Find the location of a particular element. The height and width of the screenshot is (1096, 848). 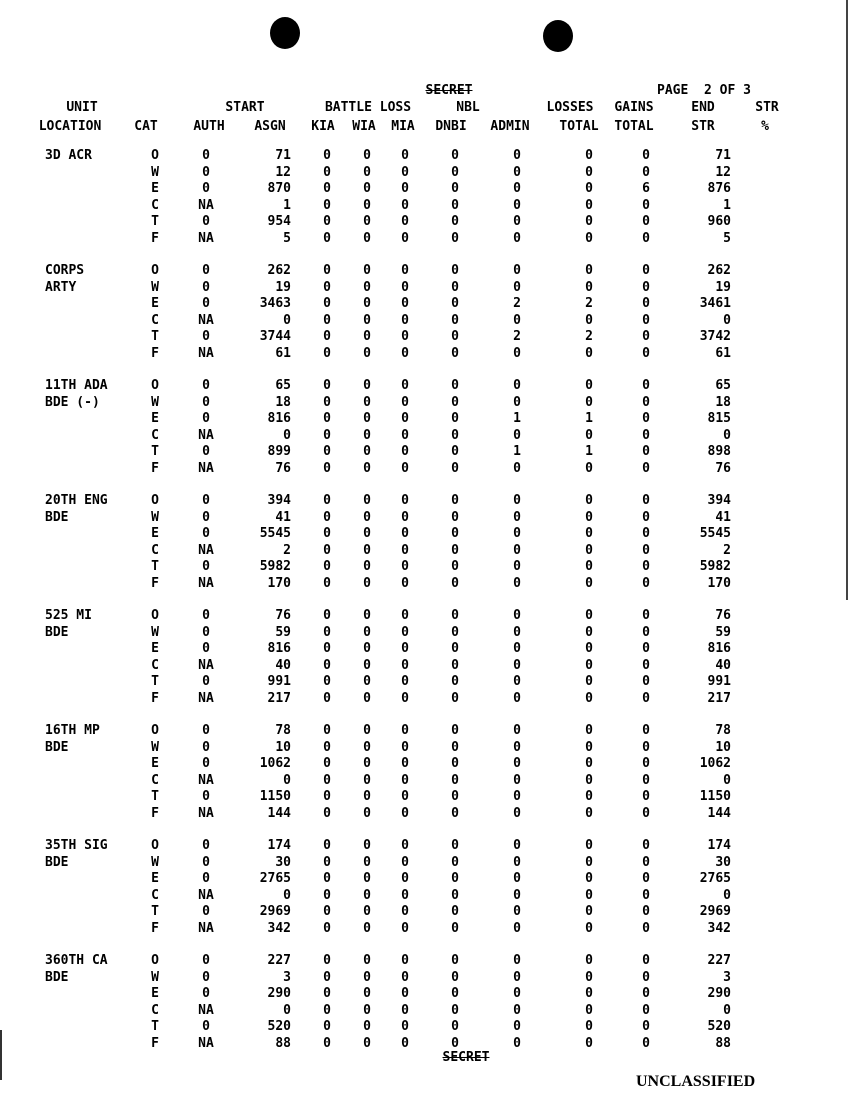

unit-location: BDE is located at coordinates (57, 632).